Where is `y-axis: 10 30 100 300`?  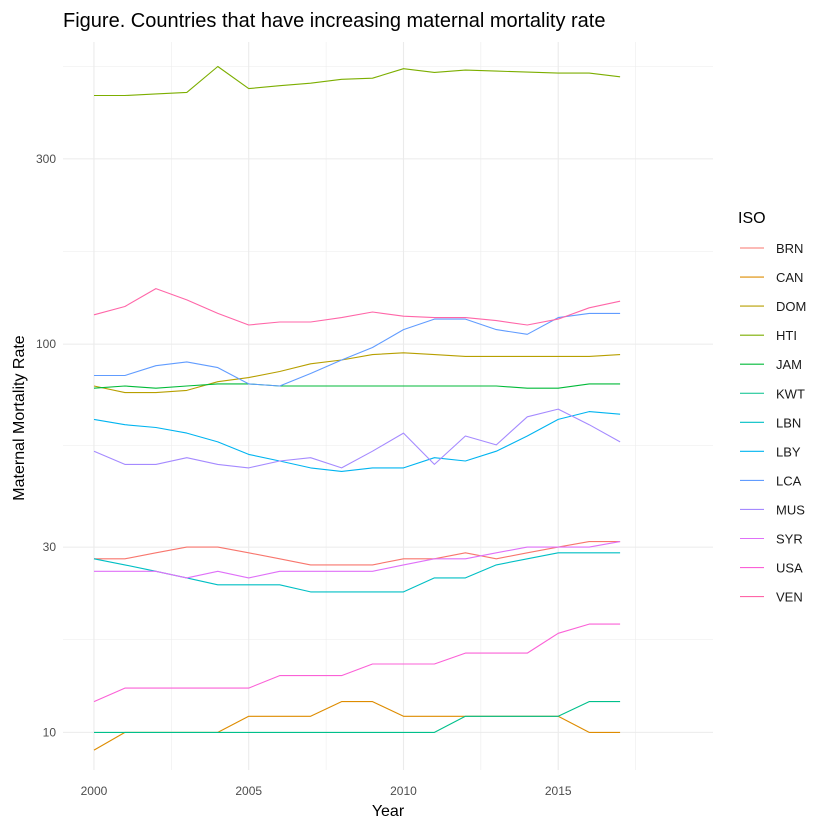
y-axis: 10 30 100 300 is located at coordinates (46, 445).